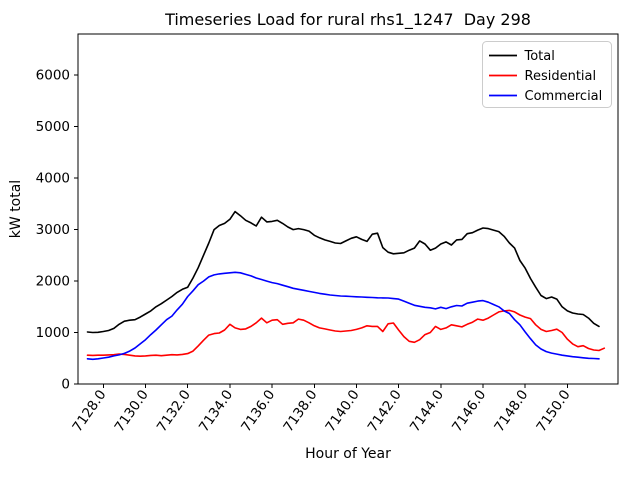  I want to click on x-tick-label: 7130.0, so click(132, 411).